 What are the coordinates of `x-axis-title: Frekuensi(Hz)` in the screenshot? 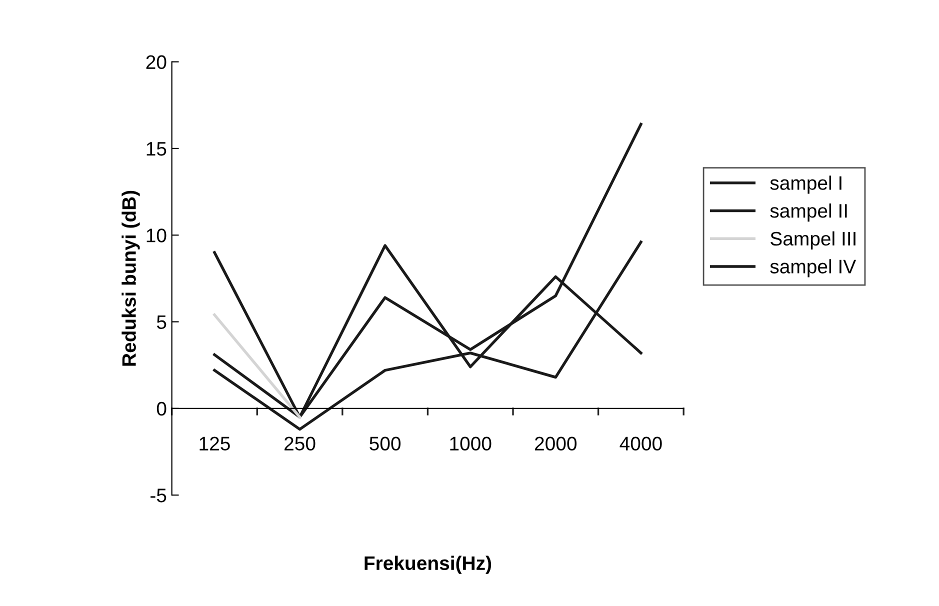 It's located at (428, 565).